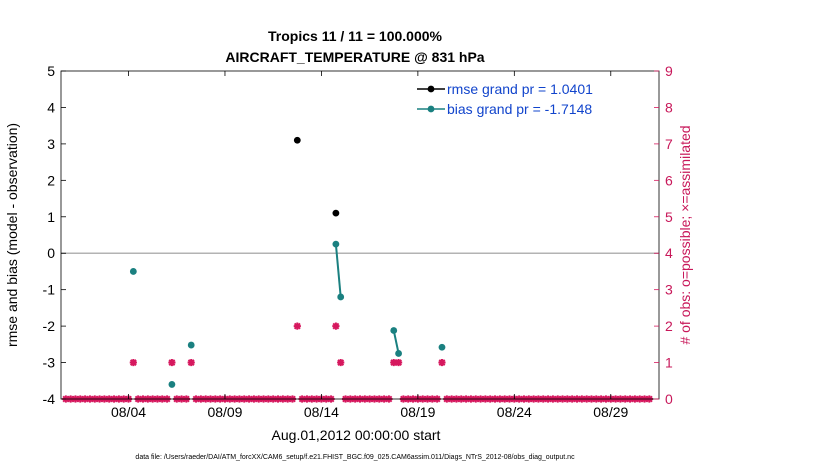 This screenshot has width=830, height=470. What do you see at coordinates (669, 253) in the screenshot?
I see `right-tick-label: 4` at bounding box center [669, 253].